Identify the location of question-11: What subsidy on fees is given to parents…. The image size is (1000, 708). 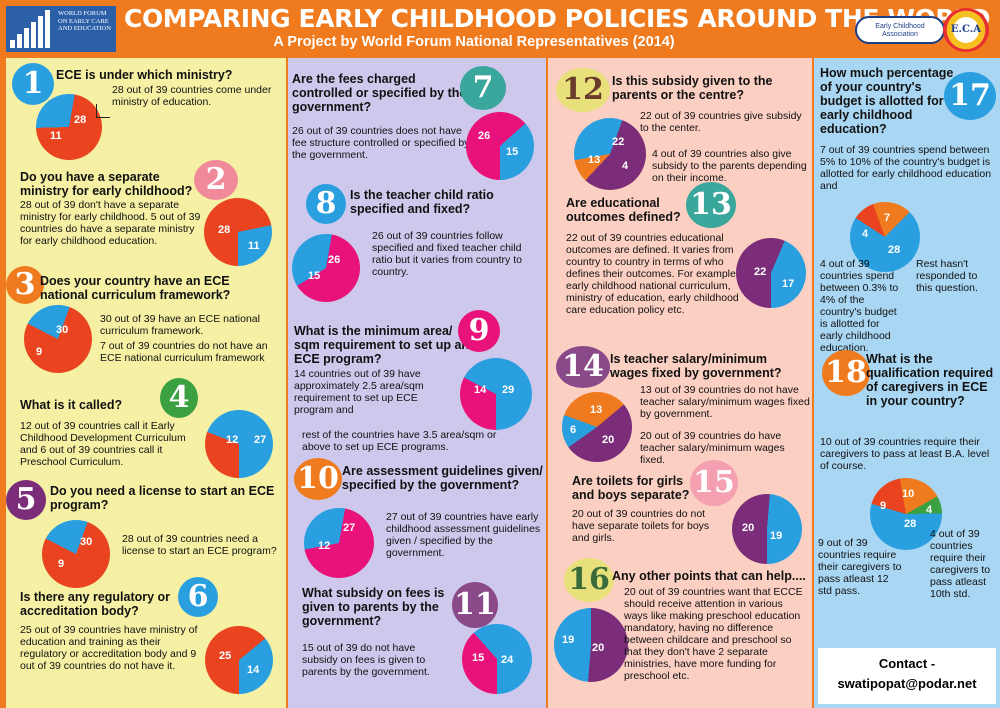
(373, 607).